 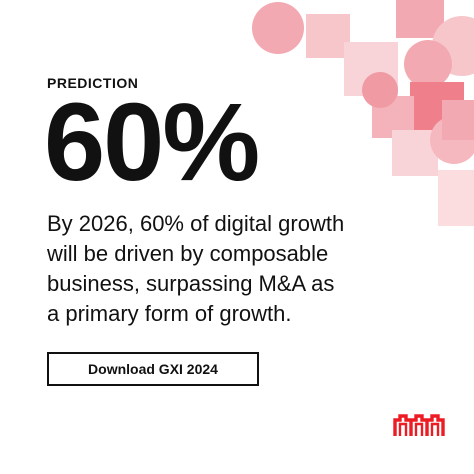 What do you see at coordinates (196, 223) in the screenshot?
I see `headline-line: By 2026, 60% of digital growth` at bounding box center [196, 223].